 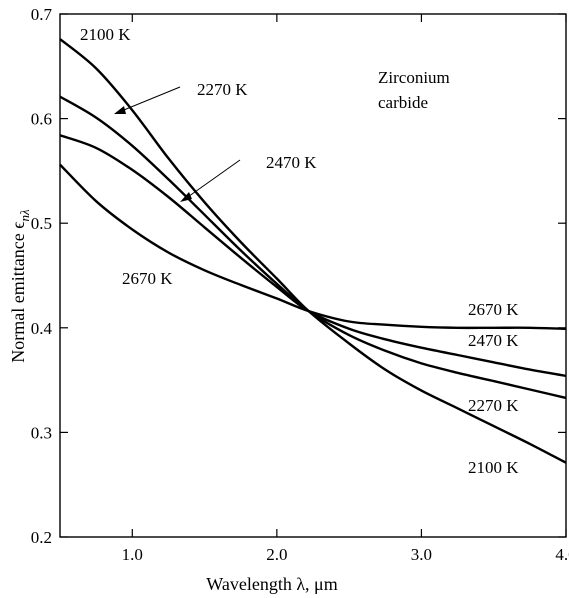 What do you see at coordinates (120, 110) in the screenshot?
I see `arrow-2270k-head` at bounding box center [120, 110].